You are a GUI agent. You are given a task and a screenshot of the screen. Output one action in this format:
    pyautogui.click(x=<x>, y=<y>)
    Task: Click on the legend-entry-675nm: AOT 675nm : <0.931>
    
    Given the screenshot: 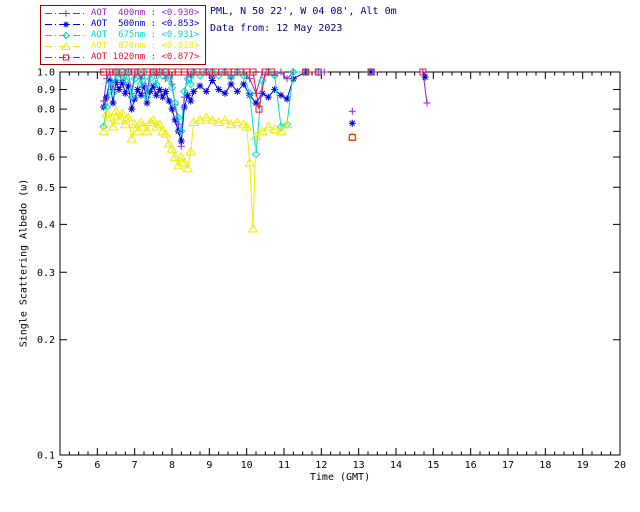 What is the action you would take?
    pyautogui.click(x=123, y=35)
    